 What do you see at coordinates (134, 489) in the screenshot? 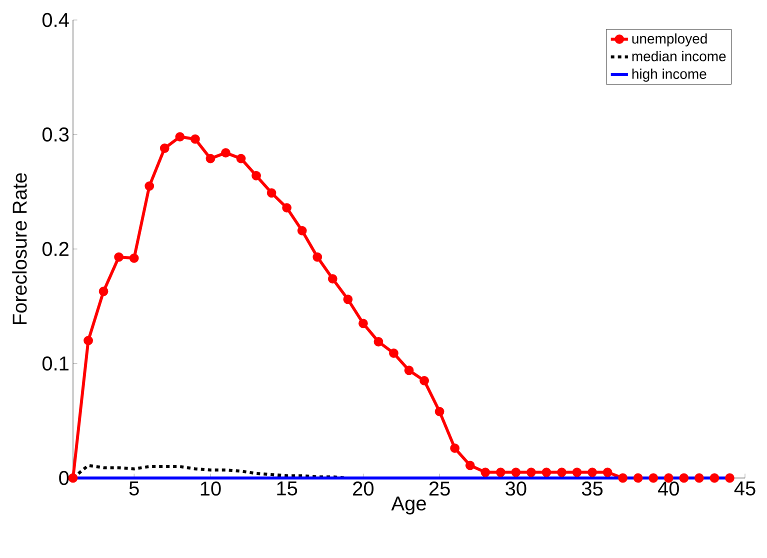
I see `x-tick-label: 5` at bounding box center [134, 489].